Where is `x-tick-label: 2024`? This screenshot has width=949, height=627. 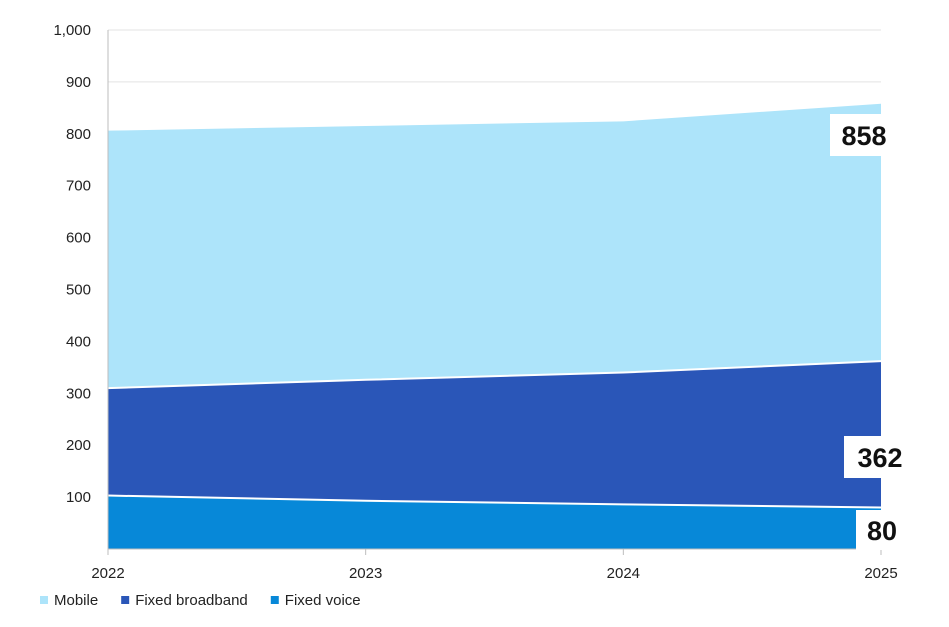 x-tick-label: 2024 is located at coordinates (623, 573).